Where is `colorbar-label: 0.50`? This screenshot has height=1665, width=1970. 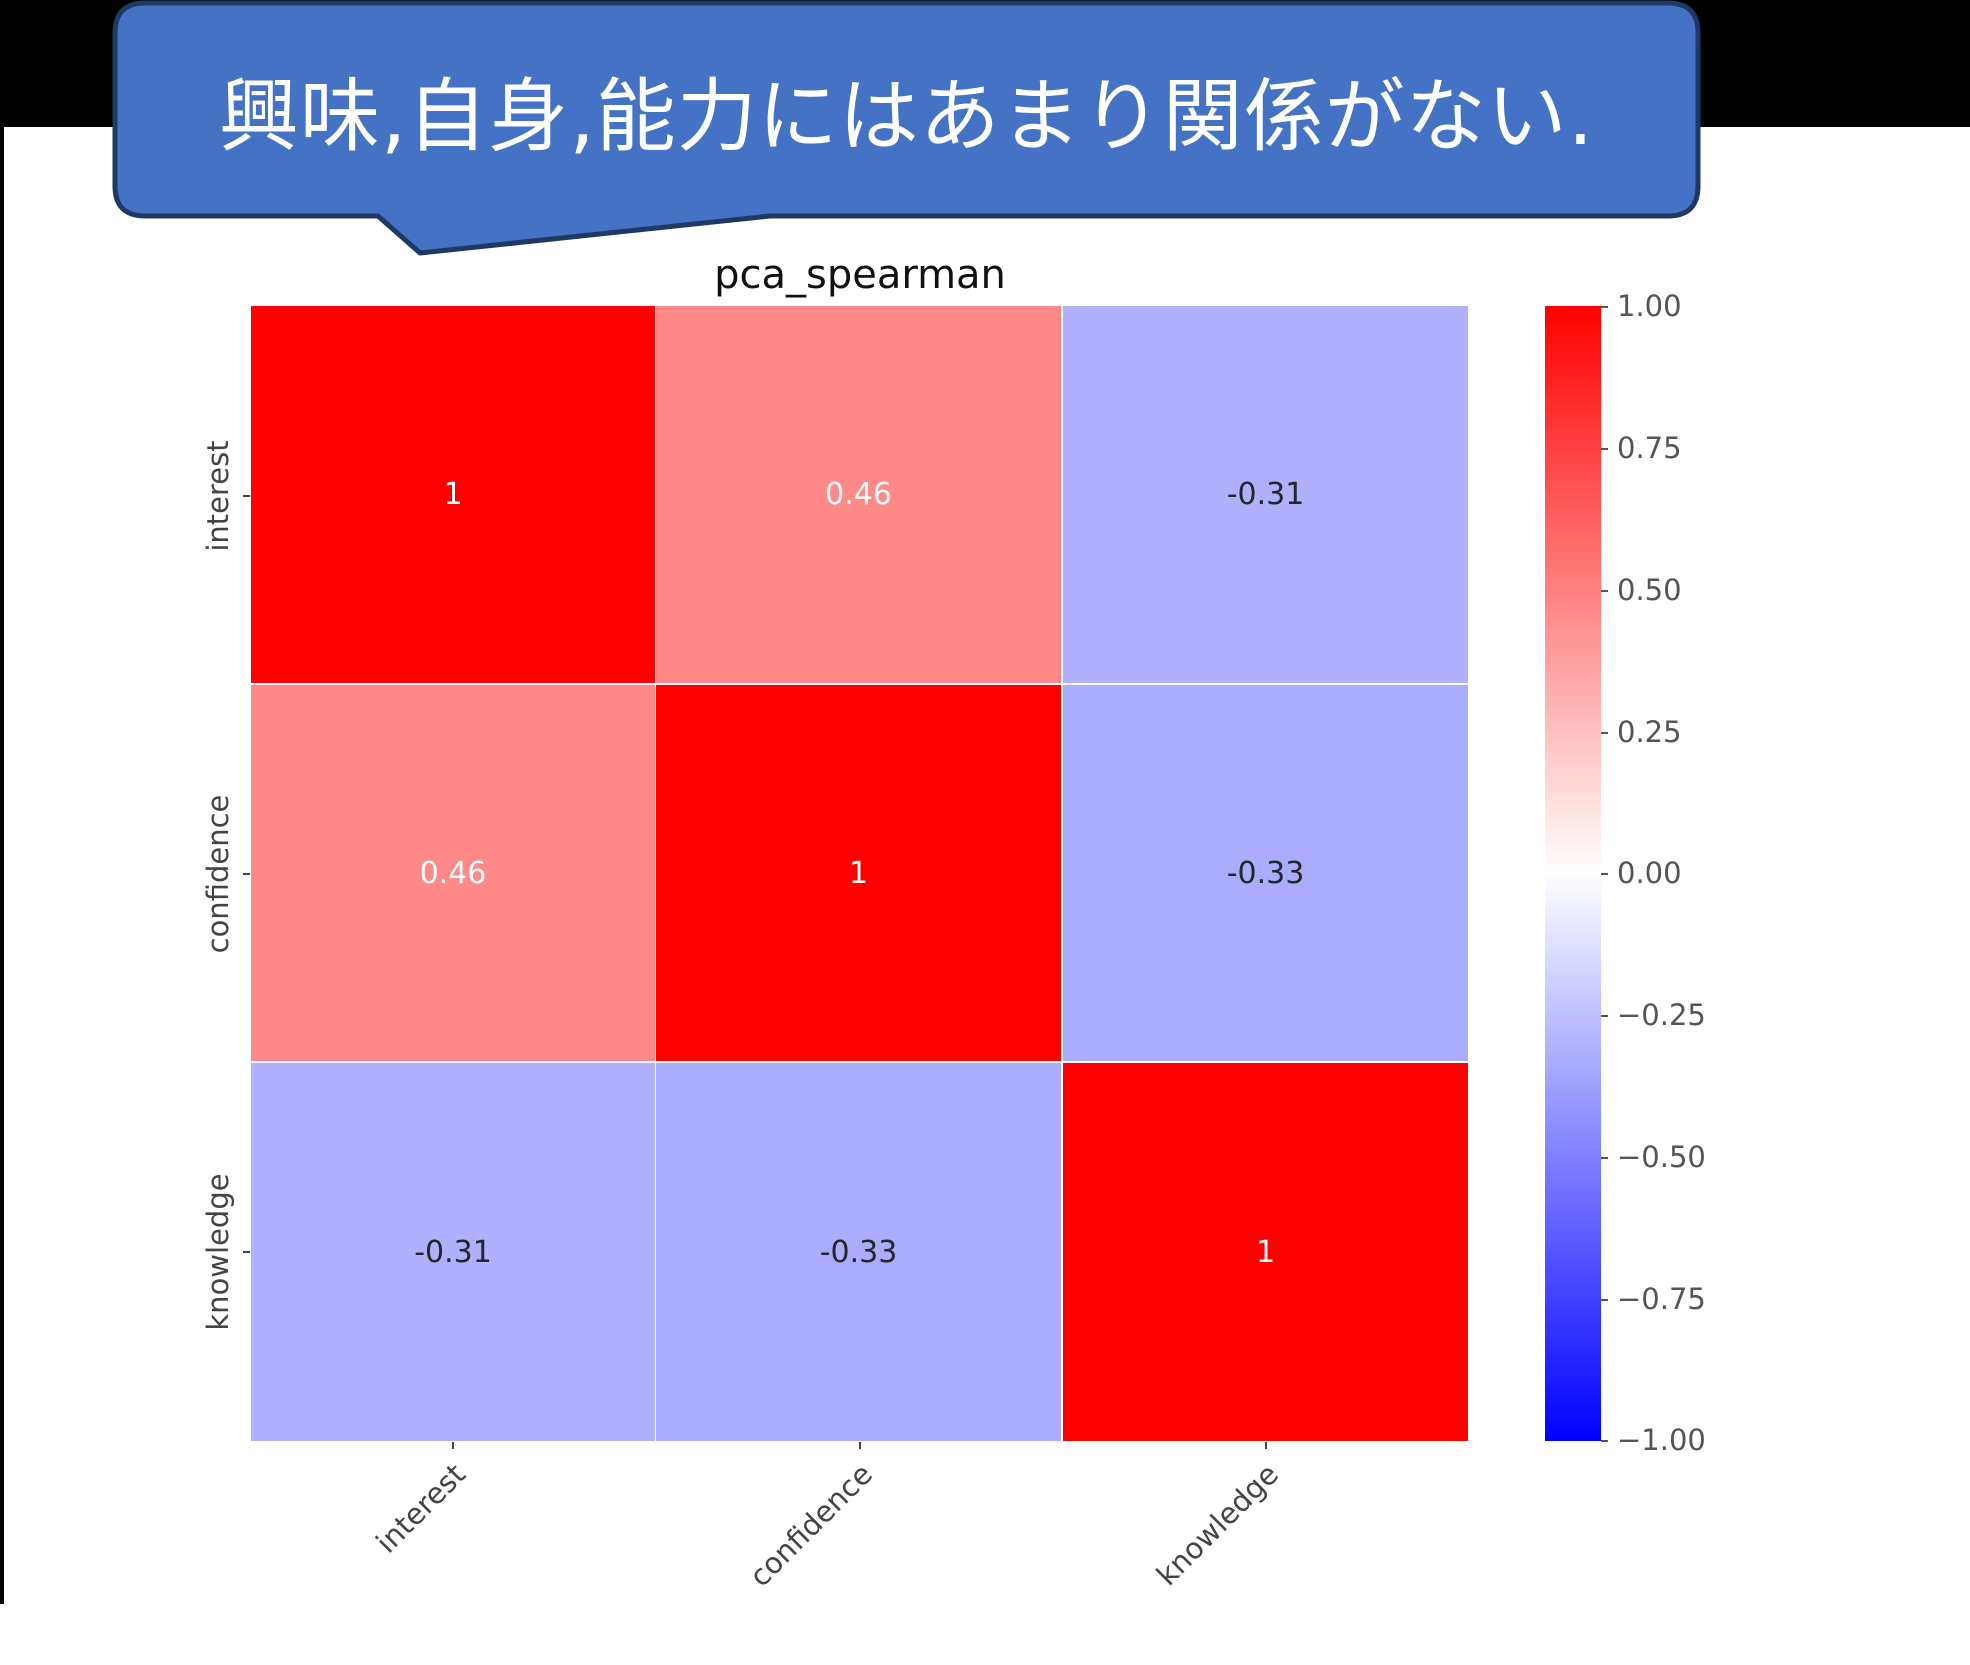
colorbar-label: 0.50 is located at coordinates (1649, 590).